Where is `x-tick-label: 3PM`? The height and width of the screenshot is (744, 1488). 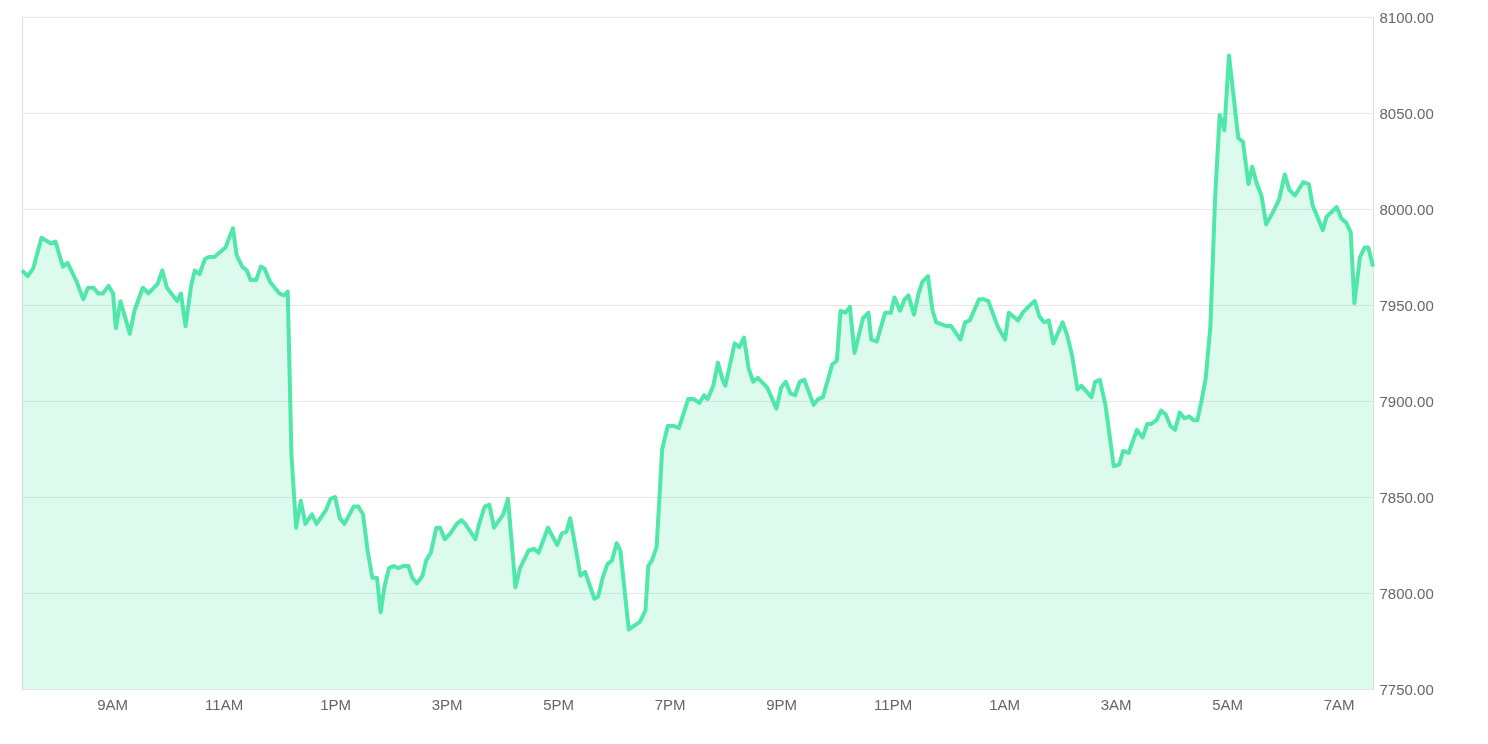
x-tick-label: 3PM is located at coordinates (447, 704).